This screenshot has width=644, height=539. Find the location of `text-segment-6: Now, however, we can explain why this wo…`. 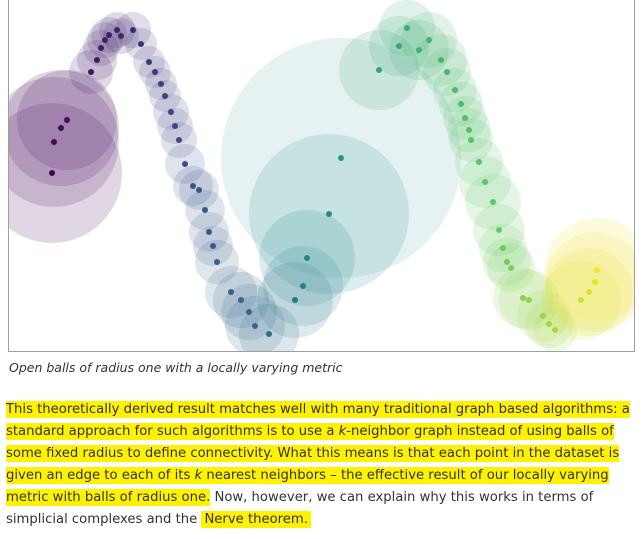

text-segment-6: Now, however, we can explain why this wo… is located at coordinates (300, 509).